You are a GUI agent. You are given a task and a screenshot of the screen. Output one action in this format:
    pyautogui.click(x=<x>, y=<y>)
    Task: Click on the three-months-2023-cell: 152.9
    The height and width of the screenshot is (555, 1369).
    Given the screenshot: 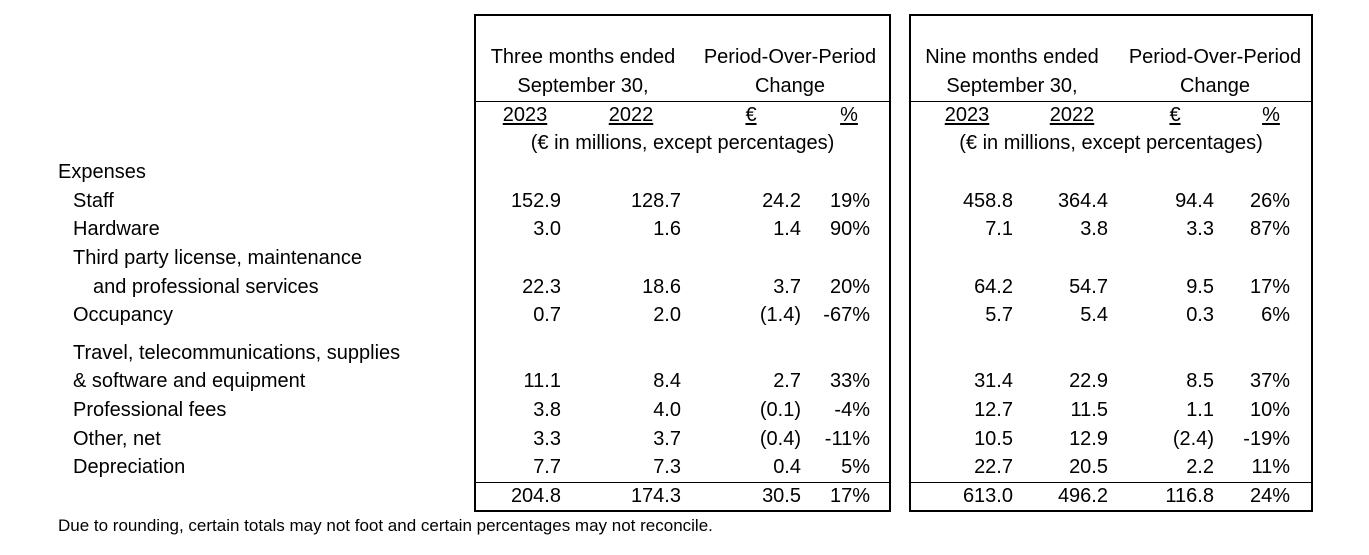 What is the action you would take?
    pyautogui.click(x=535, y=201)
    